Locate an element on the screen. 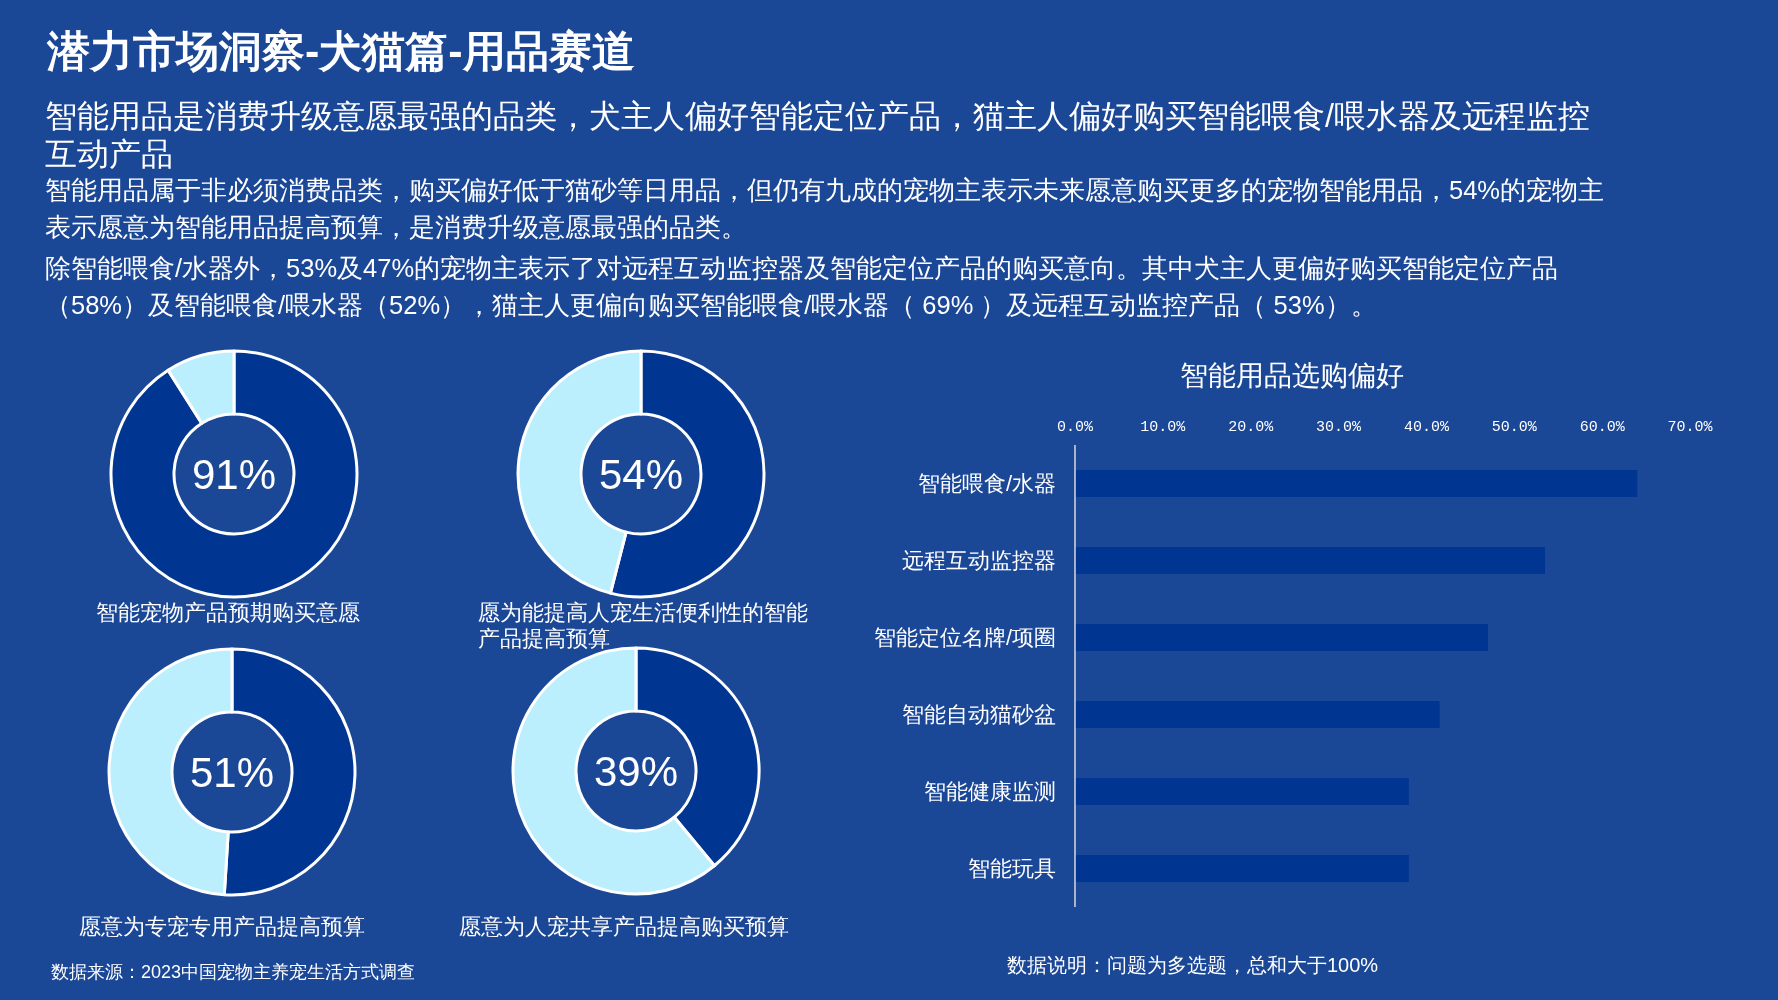 The height and width of the screenshot is (1000, 1778). text: 愿意为专宠专用产品提高预算 is located at coordinates (222, 927).